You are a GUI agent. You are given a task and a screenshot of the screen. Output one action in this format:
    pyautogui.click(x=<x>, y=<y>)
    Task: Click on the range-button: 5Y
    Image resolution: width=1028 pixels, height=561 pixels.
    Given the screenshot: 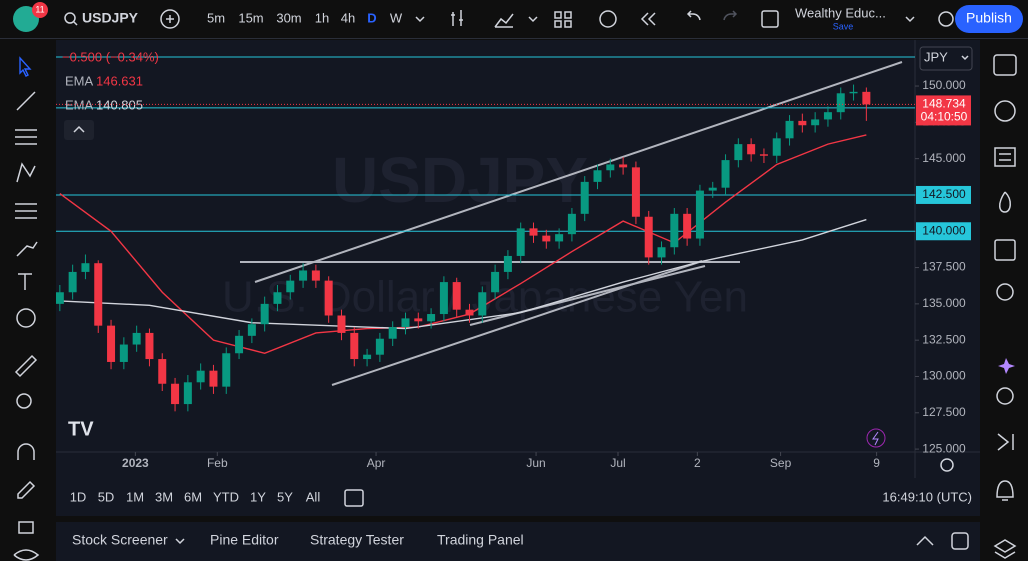 What is the action you would take?
    pyautogui.click(x=285, y=496)
    